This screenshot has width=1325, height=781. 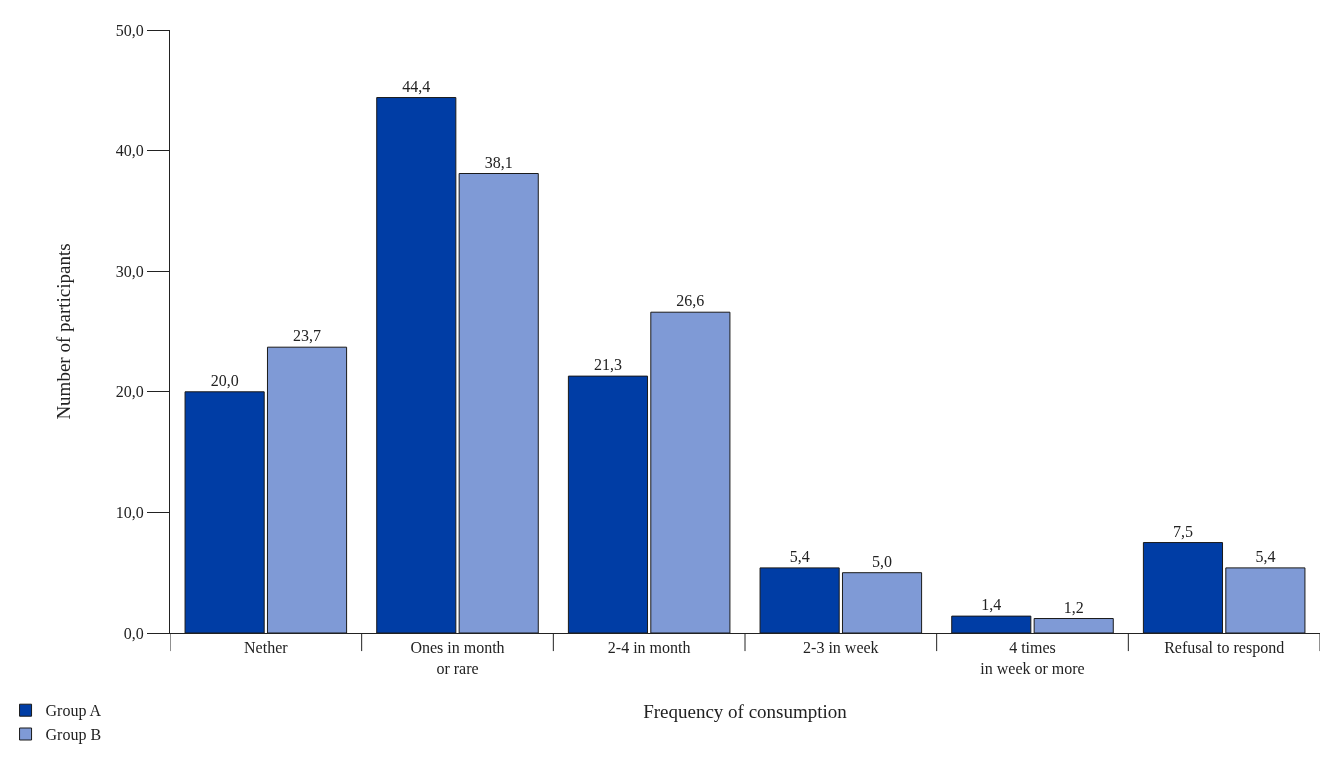 What do you see at coordinates (73, 711) in the screenshot?
I see `legend-label: Group A` at bounding box center [73, 711].